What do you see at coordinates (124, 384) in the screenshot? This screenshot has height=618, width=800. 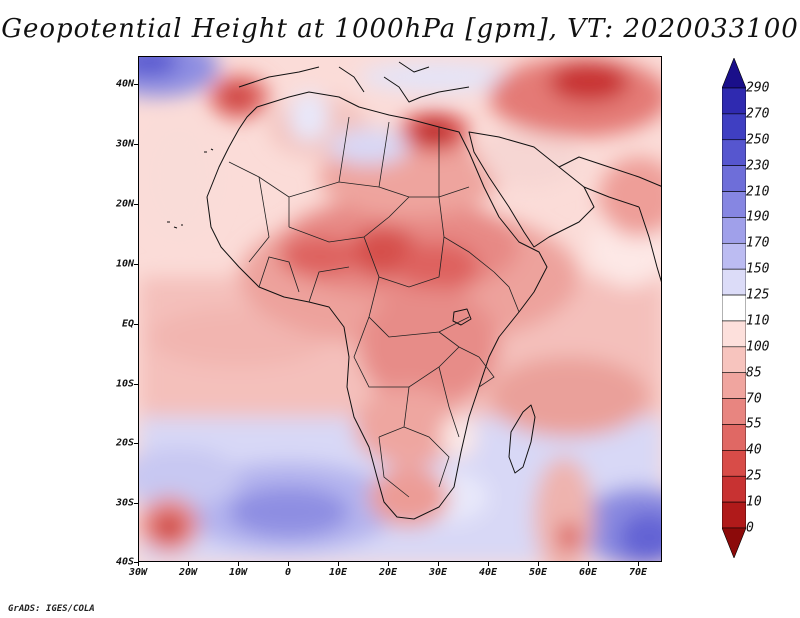 I see `lat-label: 10S` at bounding box center [124, 384].